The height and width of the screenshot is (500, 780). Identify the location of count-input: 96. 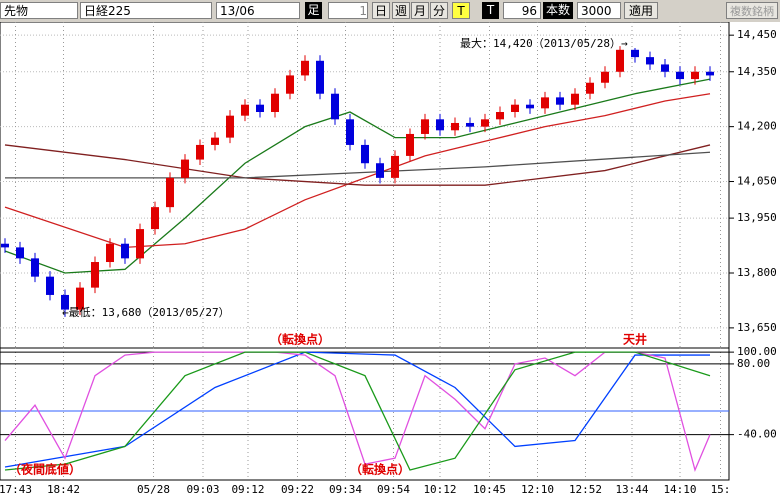
(522, 10).